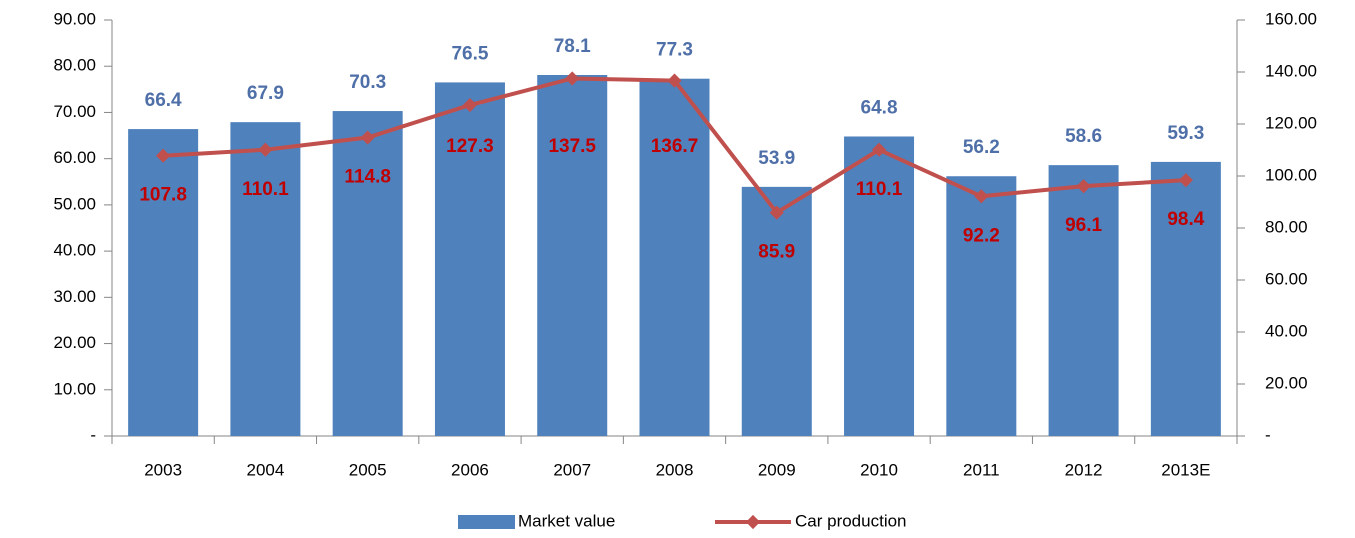 The image size is (1355, 538). I want to click on y2-tick-label: 100.00, so click(1291, 174).